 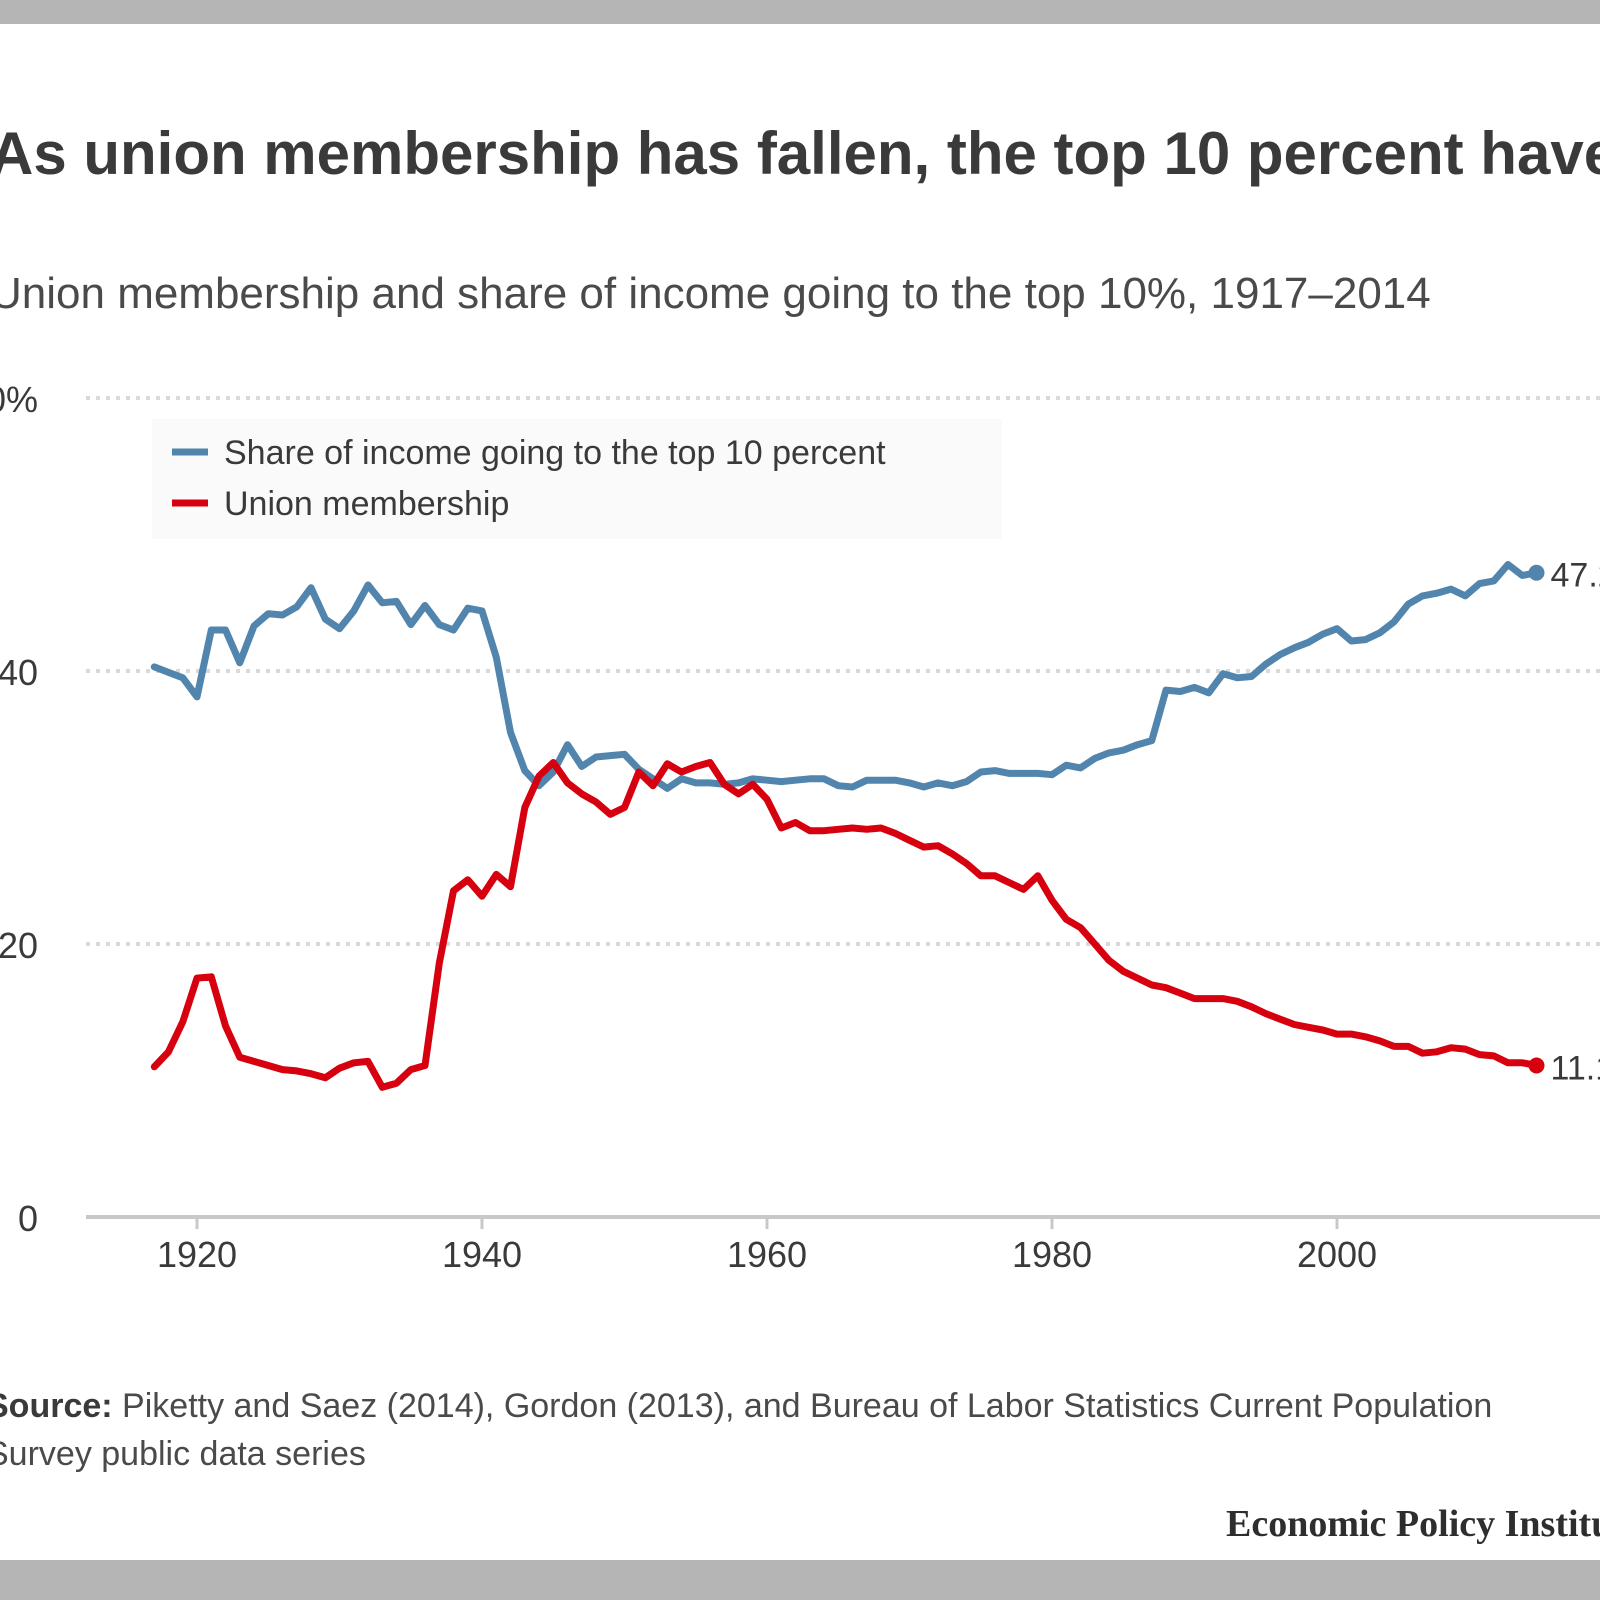 I want to click on x-tick-label-1920: 1920, so click(x=197, y=1254).